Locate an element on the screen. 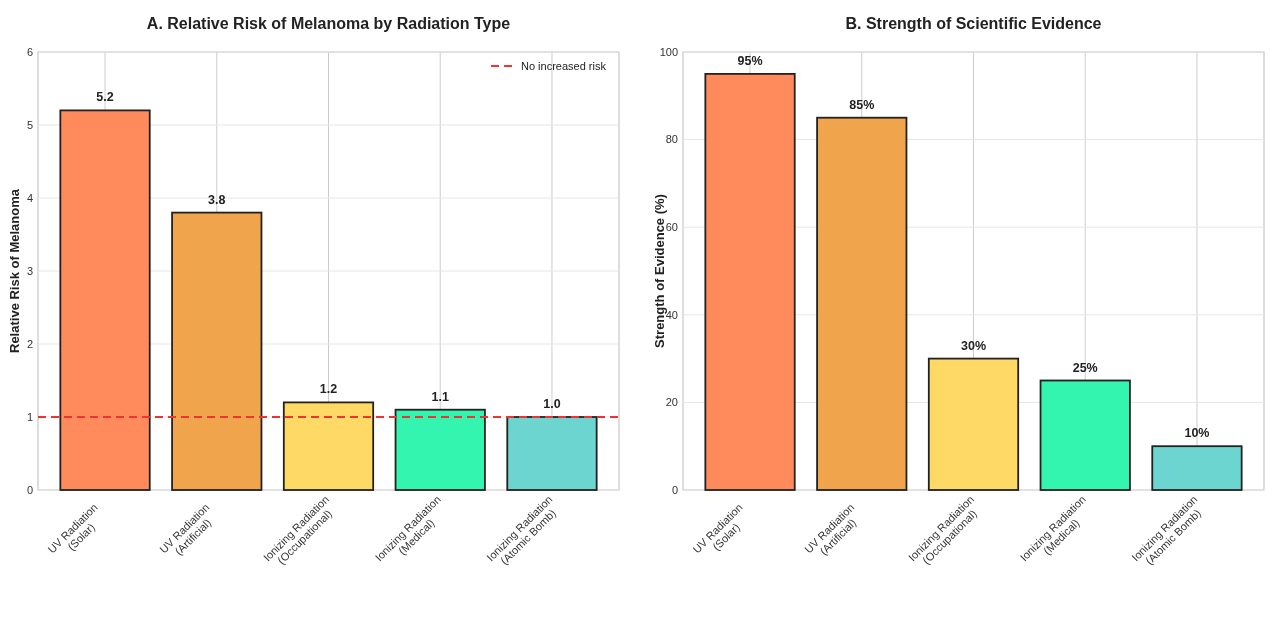  data-label: 1.1 is located at coordinates (440, 396).